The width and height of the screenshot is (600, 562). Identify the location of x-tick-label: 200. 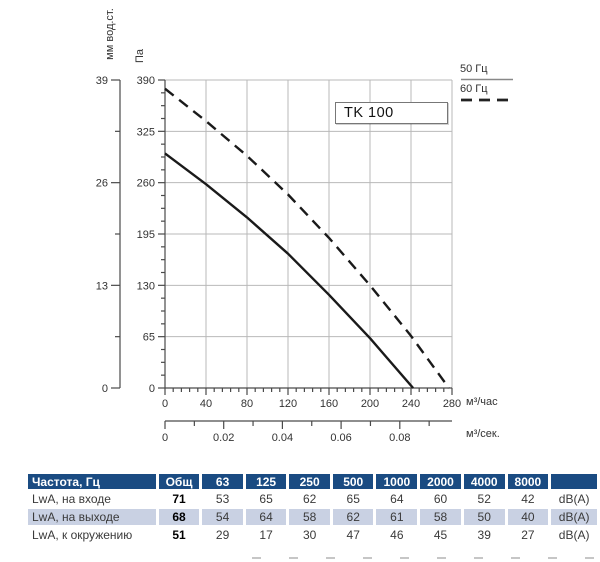
(370, 404).